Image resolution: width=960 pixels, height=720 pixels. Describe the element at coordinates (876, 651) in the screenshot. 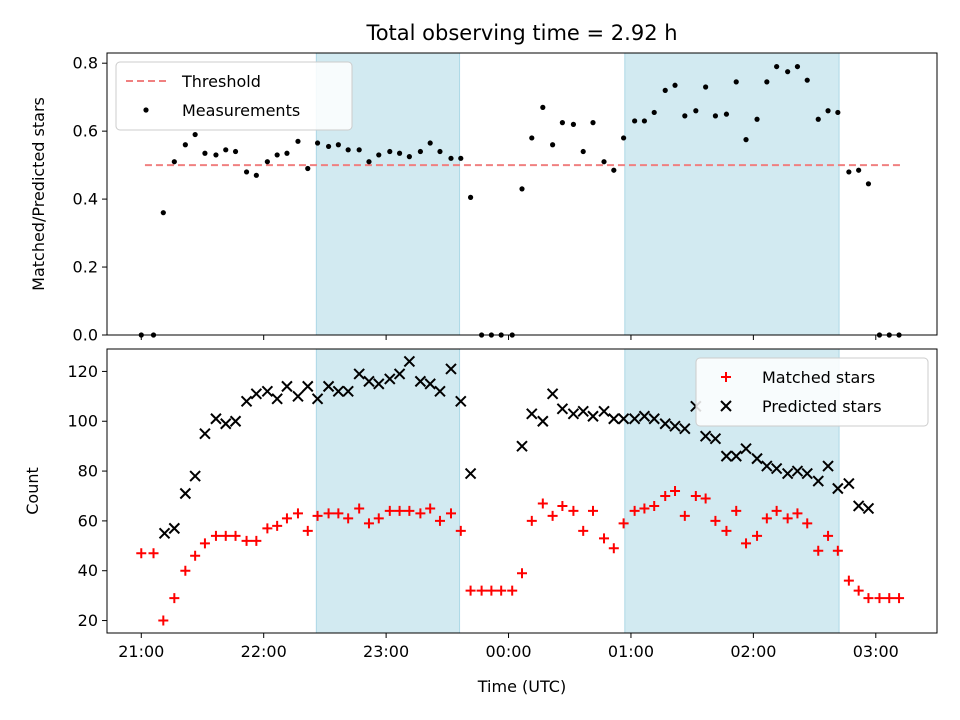

I see `x-tick-label: 03:00` at that location.